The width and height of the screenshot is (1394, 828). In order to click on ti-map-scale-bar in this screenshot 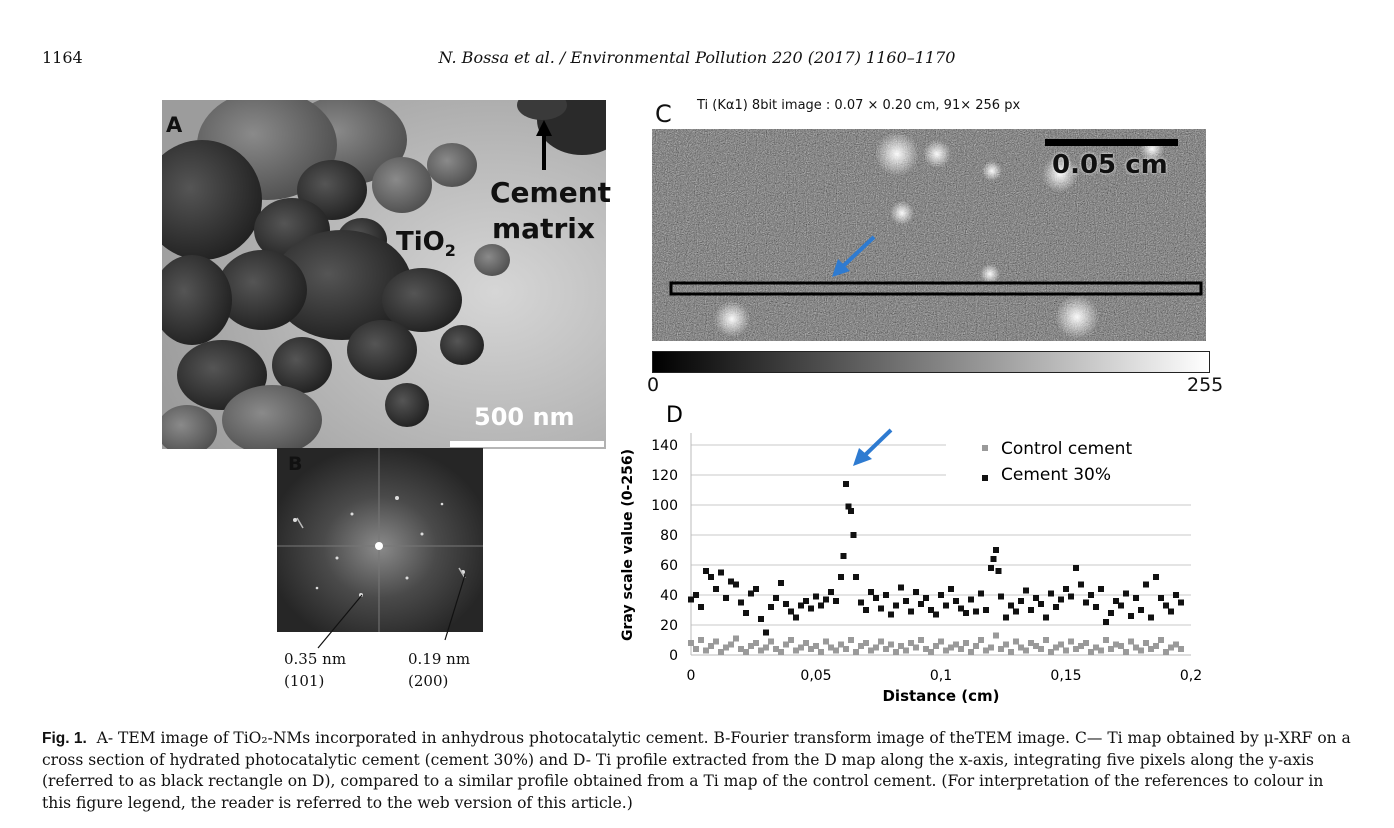, I will do `click(1111, 142)`.